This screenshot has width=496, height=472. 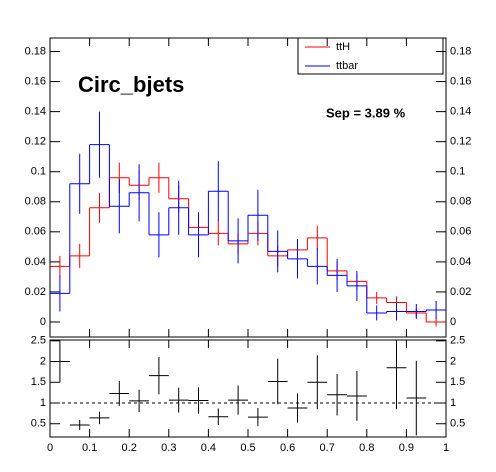 I want to click on x-tick-label: 0.8, so click(x=366, y=448).